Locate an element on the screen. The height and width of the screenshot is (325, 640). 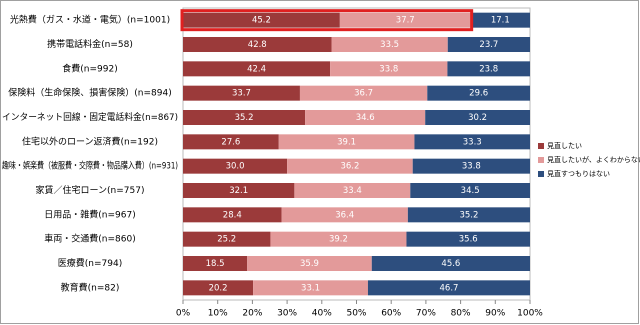
legend-label: 見直したい is located at coordinates (564, 145).